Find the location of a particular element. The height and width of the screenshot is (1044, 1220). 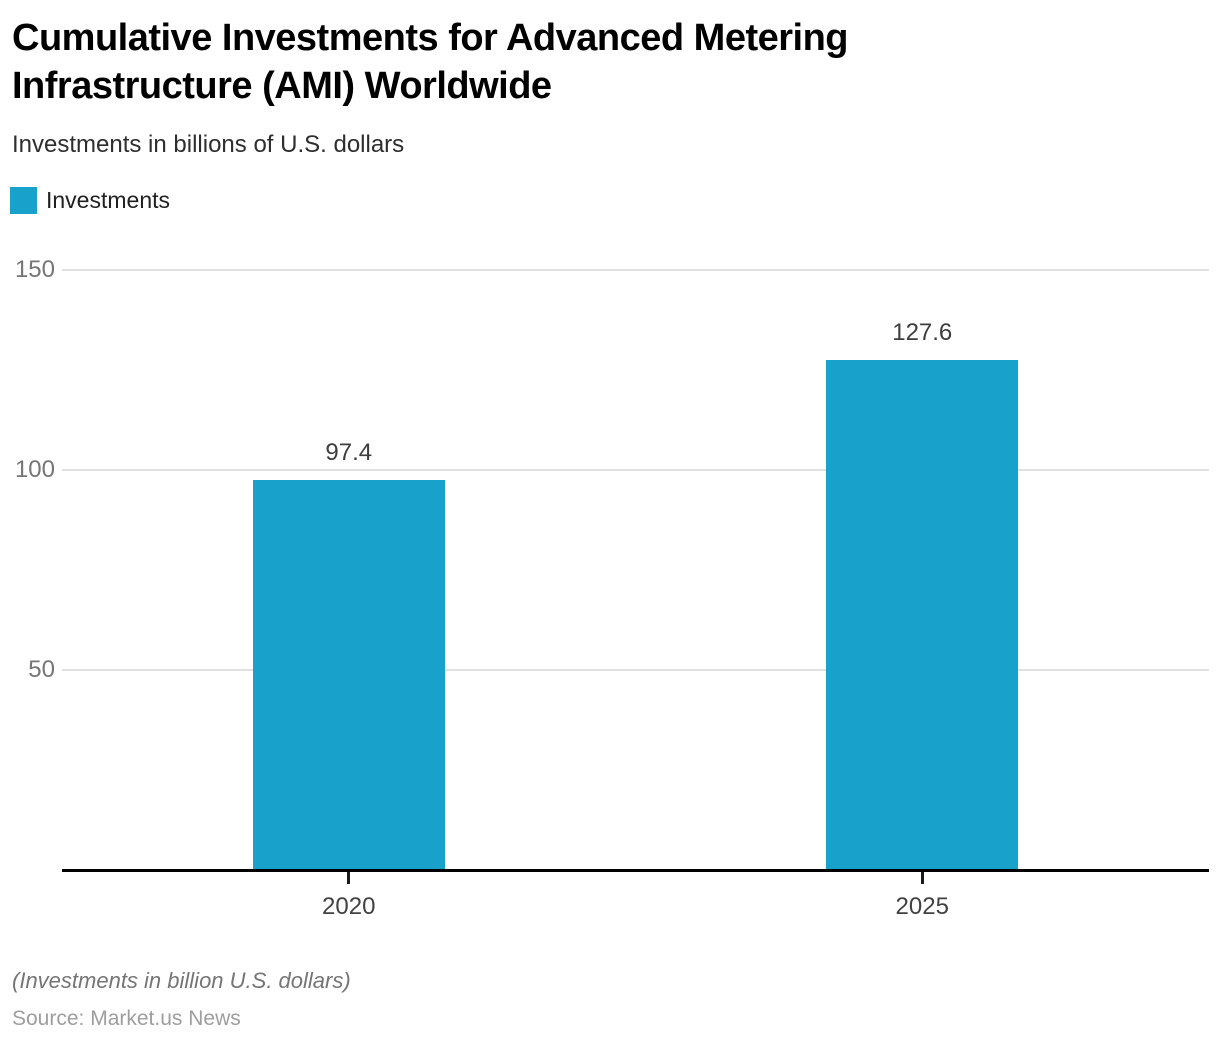

bar-value-label: 97.4 is located at coordinates (349, 453).